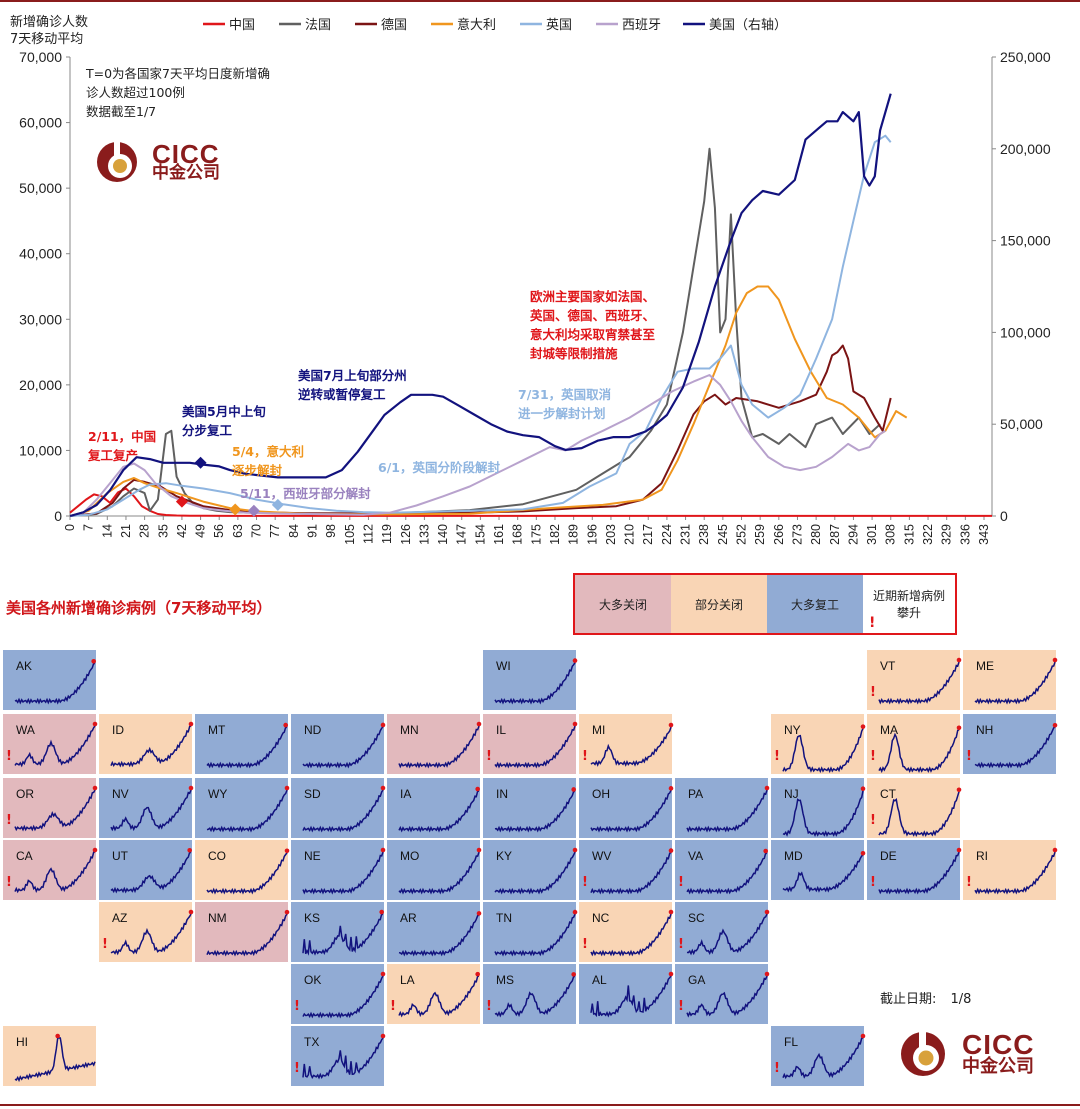 Image resolution: width=1080 pixels, height=1109 pixels. I want to click on state-tile-IL: IL!, so click(530, 744).